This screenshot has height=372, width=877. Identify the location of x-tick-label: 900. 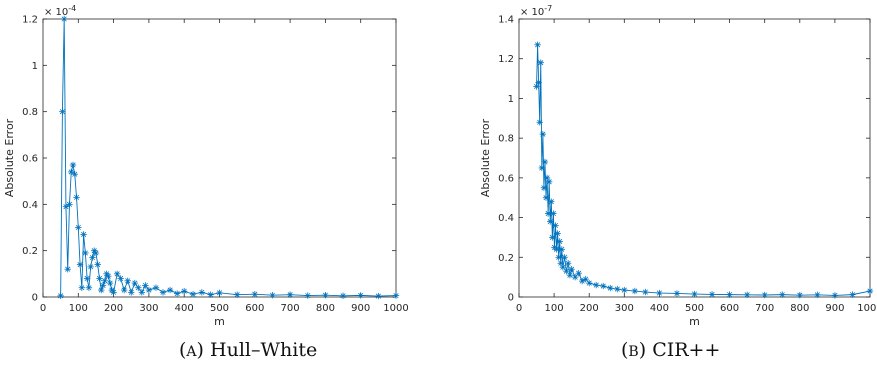
(360, 308).